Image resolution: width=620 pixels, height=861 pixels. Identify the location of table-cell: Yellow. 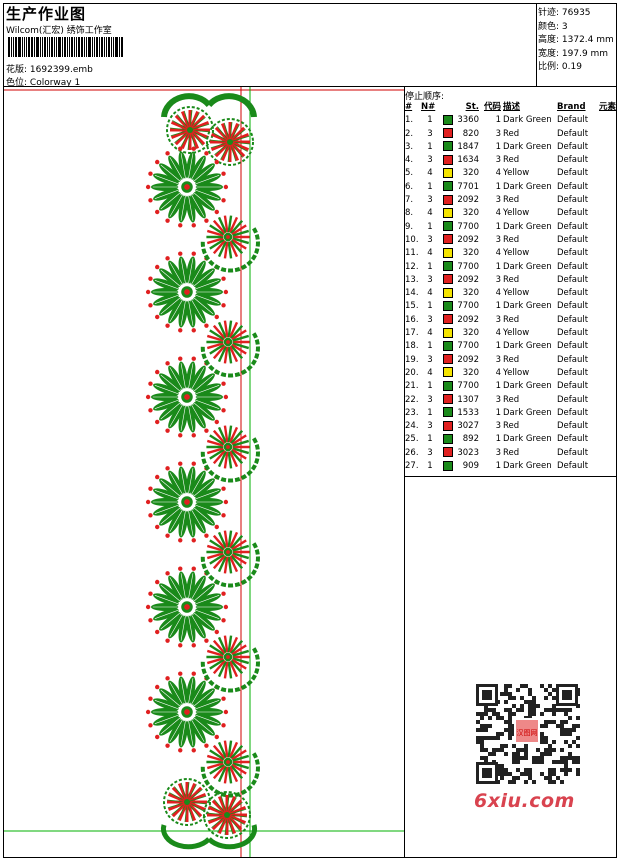
(516, 333).